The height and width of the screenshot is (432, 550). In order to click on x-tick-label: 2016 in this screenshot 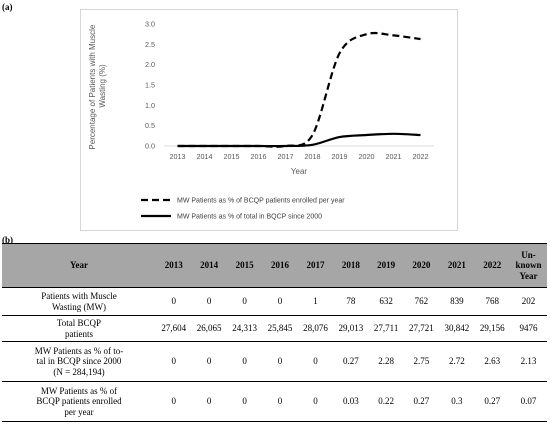, I will do `click(259, 156)`.